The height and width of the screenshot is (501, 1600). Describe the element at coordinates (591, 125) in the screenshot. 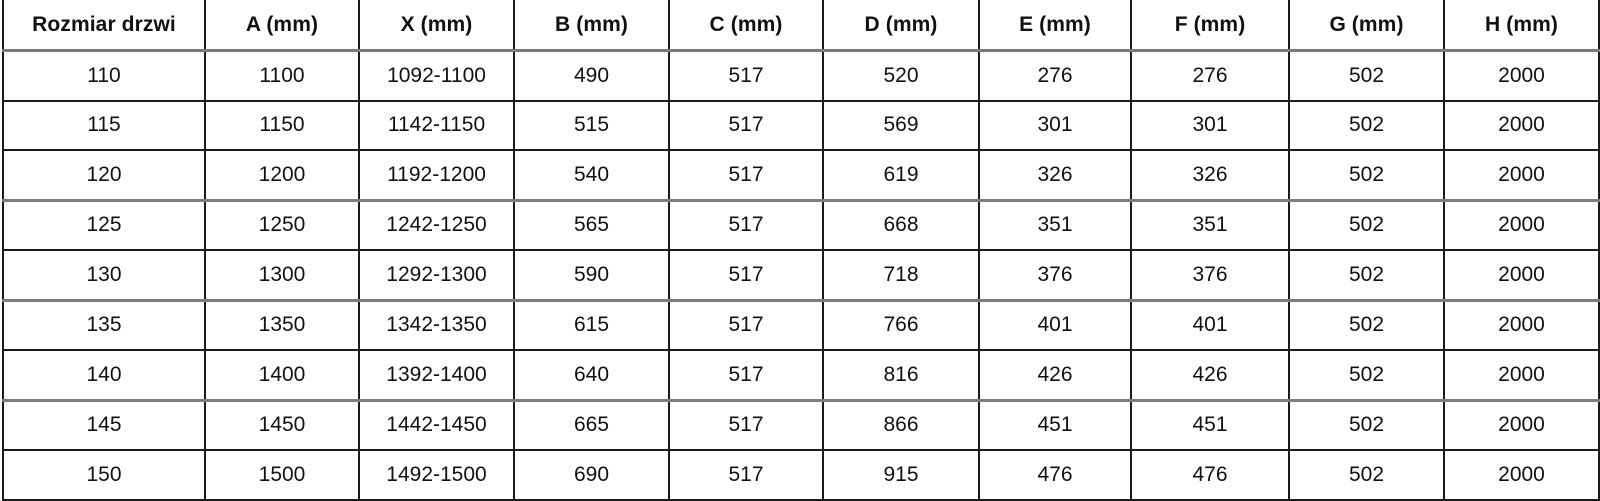

I see `table-cell: 515` at that location.